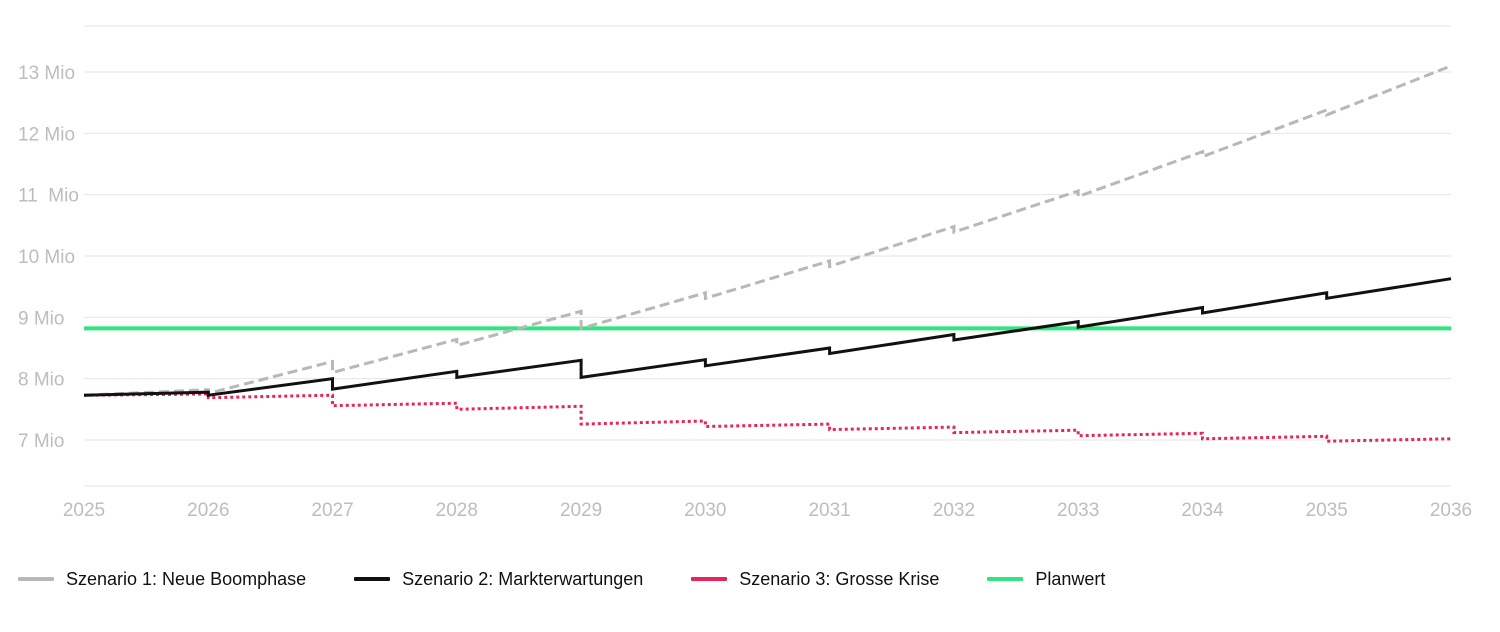  What do you see at coordinates (208, 510) in the screenshot?
I see `x-tick-label: 2026` at bounding box center [208, 510].